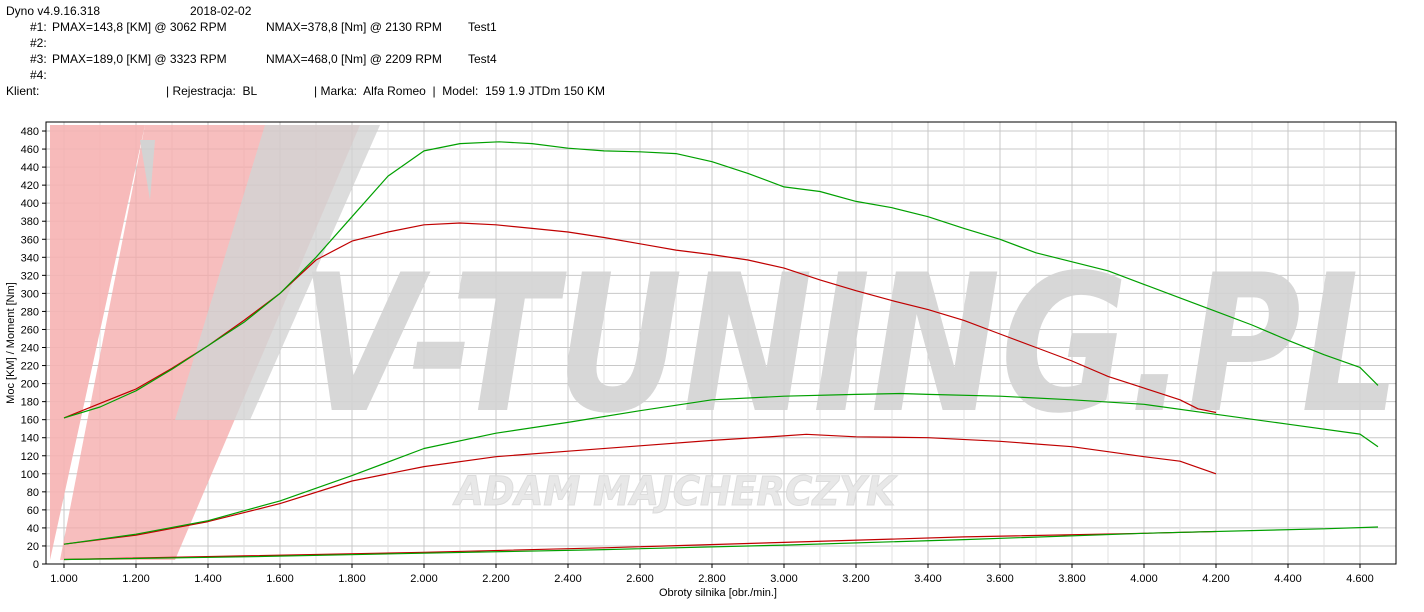 Image resolution: width=1424 pixels, height=612 pixels. What do you see at coordinates (675, 492) in the screenshot?
I see `watermark-name: ADAM MAJCHERCZYK` at bounding box center [675, 492].